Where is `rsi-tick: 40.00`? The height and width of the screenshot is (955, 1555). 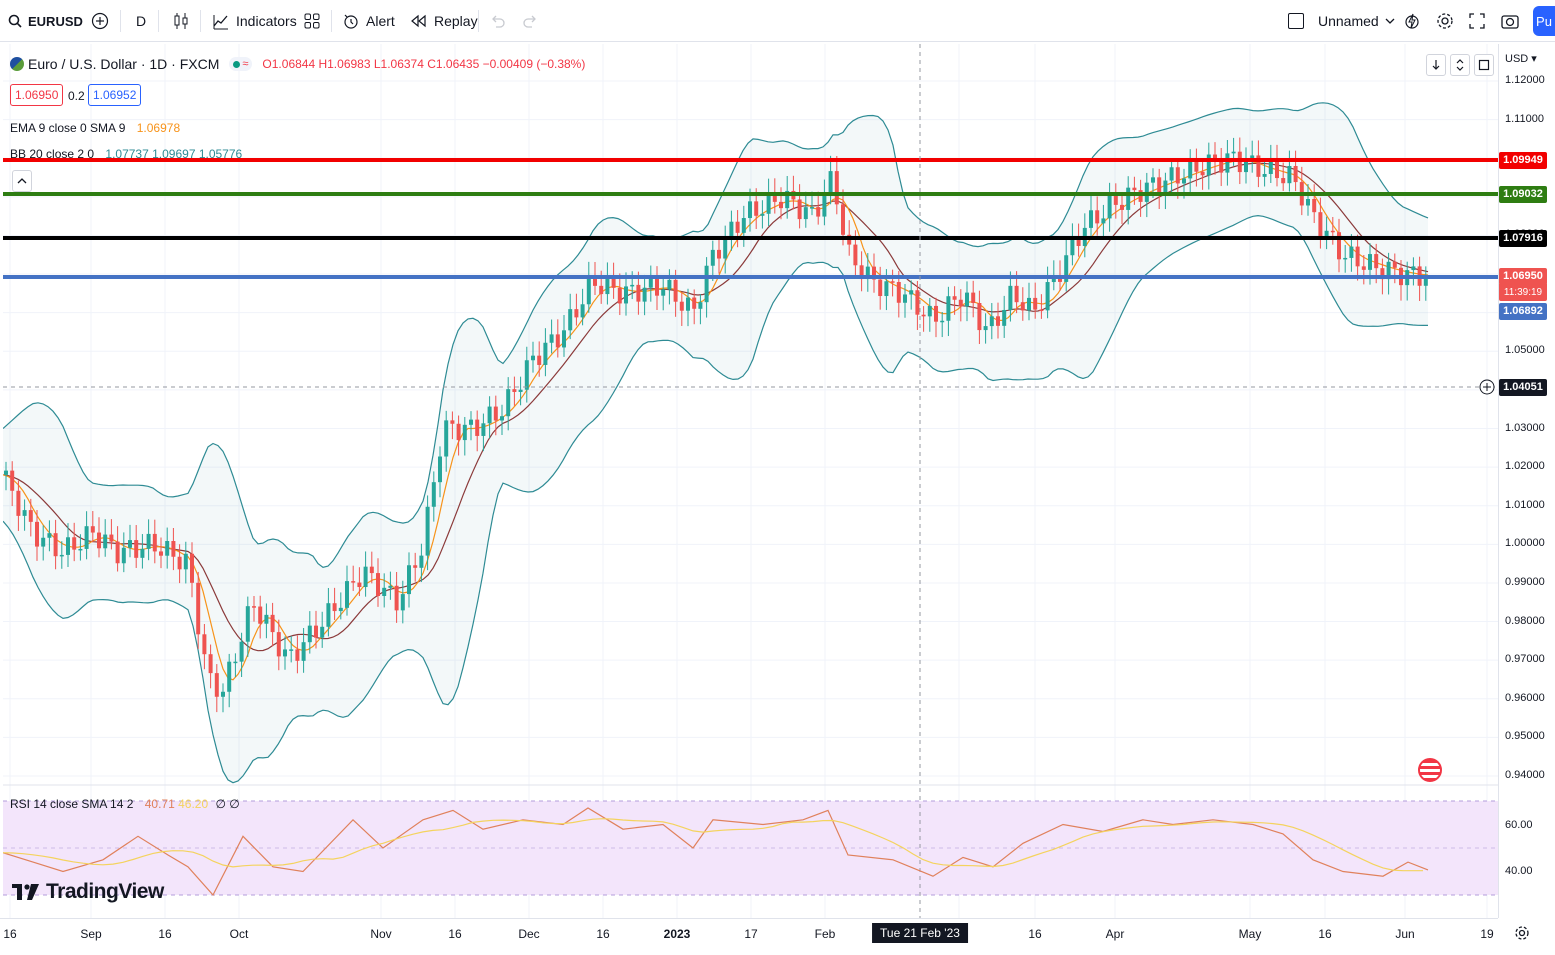
rsi-tick: 40.00 is located at coordinates (1519, 871).